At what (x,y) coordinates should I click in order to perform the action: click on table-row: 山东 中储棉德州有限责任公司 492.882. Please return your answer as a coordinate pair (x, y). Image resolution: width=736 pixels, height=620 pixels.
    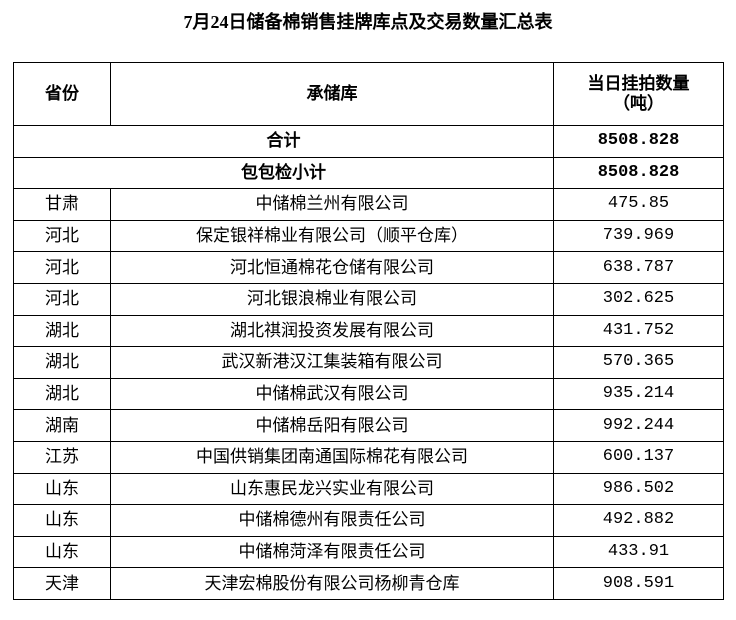
    Looking at the image, I should click on (368, 520).